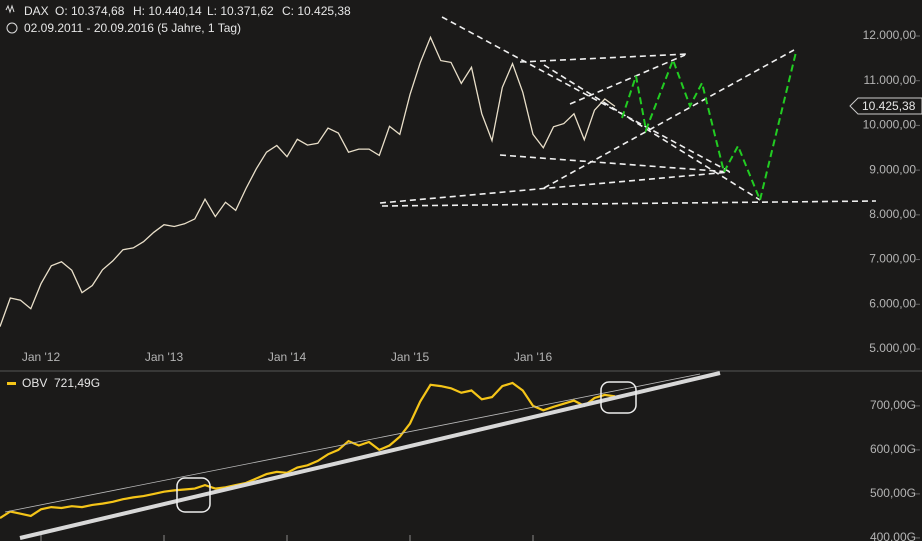 Image resolution: width=922 pixels, height=541 pixels. What do you see at coordinates (34, 383) in the screenshot?
I see `legend-label: OBV` at bounding box center [34, 383].